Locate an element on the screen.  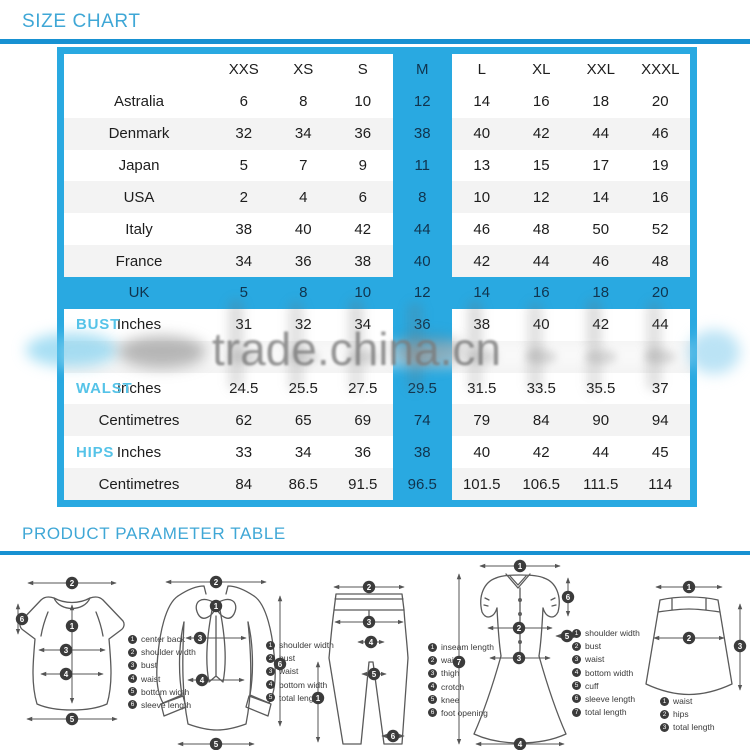
measure-group-label: HIPS is located at coordinates (95, 452).